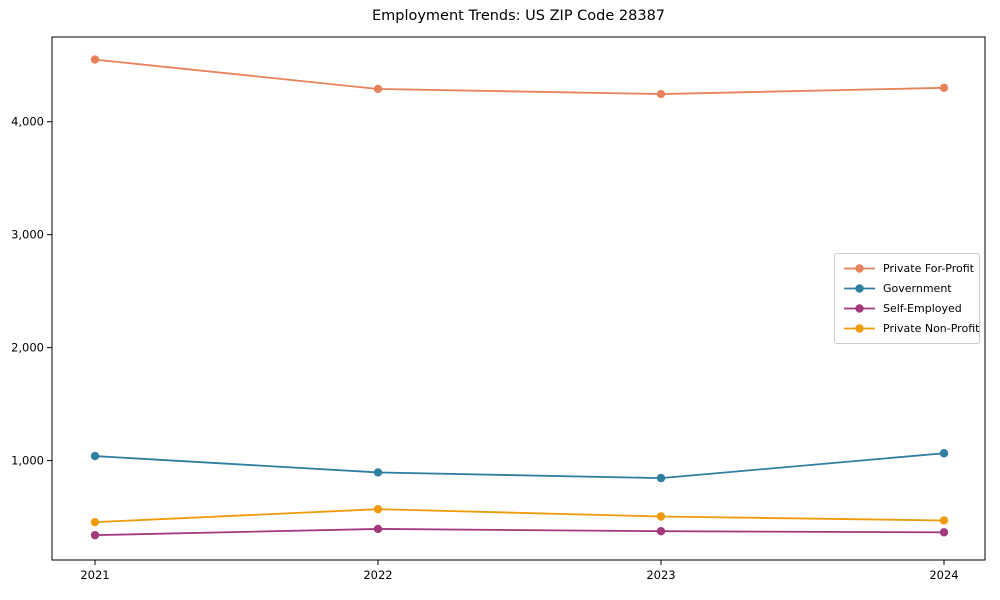 The width and height of the screenshot is (1000, 600). Describe the element at coordinates (519, 516) in the screenshot. I see `series-line-private-non-profit` at that location.